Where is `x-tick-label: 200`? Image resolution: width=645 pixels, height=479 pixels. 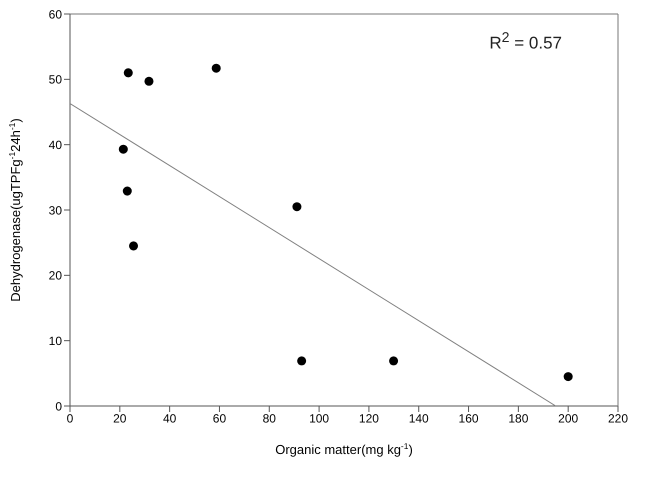
x-tick-label: 200 is located at coordinates (568, 419).